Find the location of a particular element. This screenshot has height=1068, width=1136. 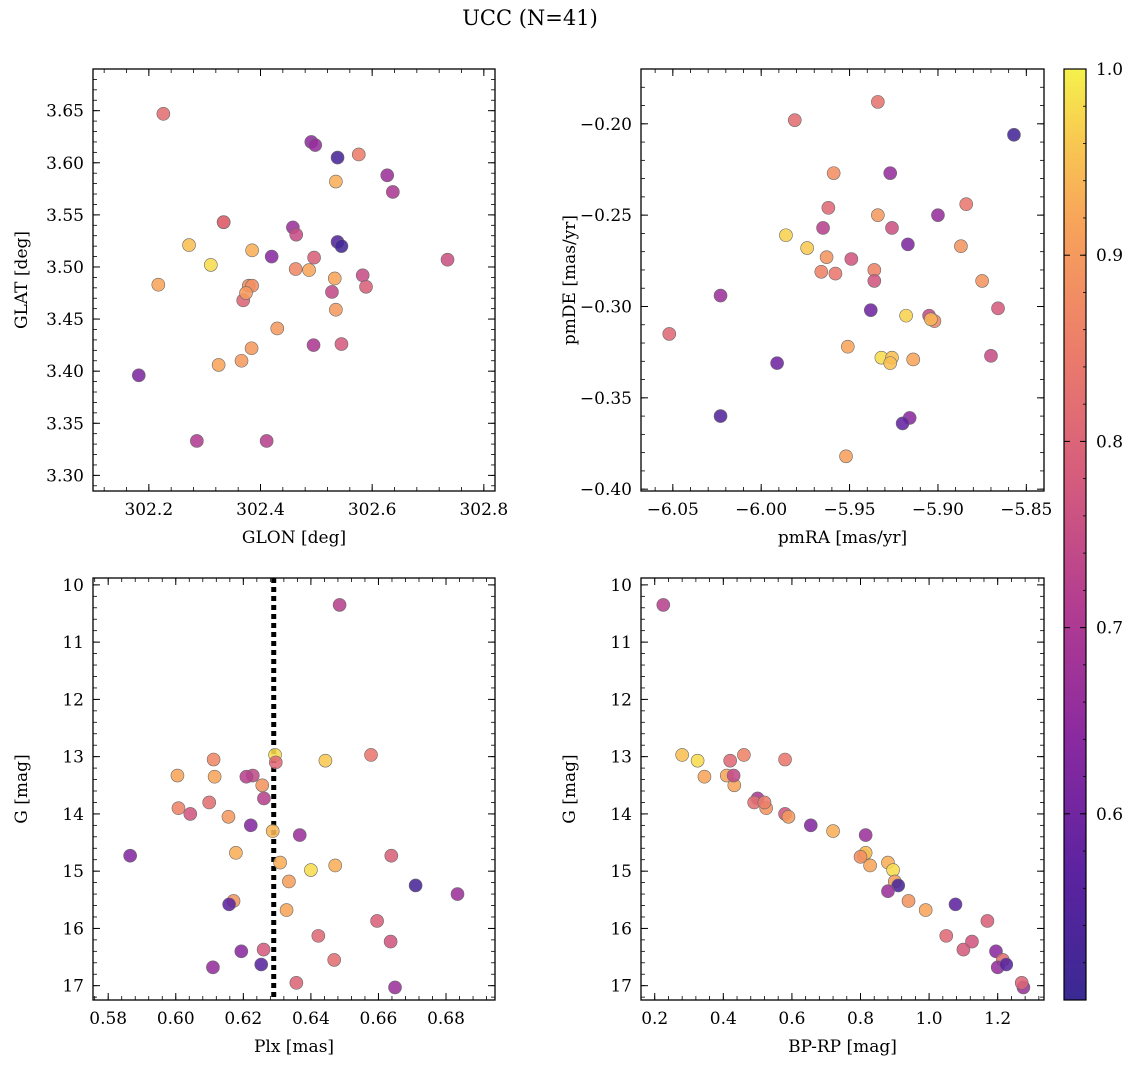

y-tick-label: −0.40 is located at coordinates (606, 490).